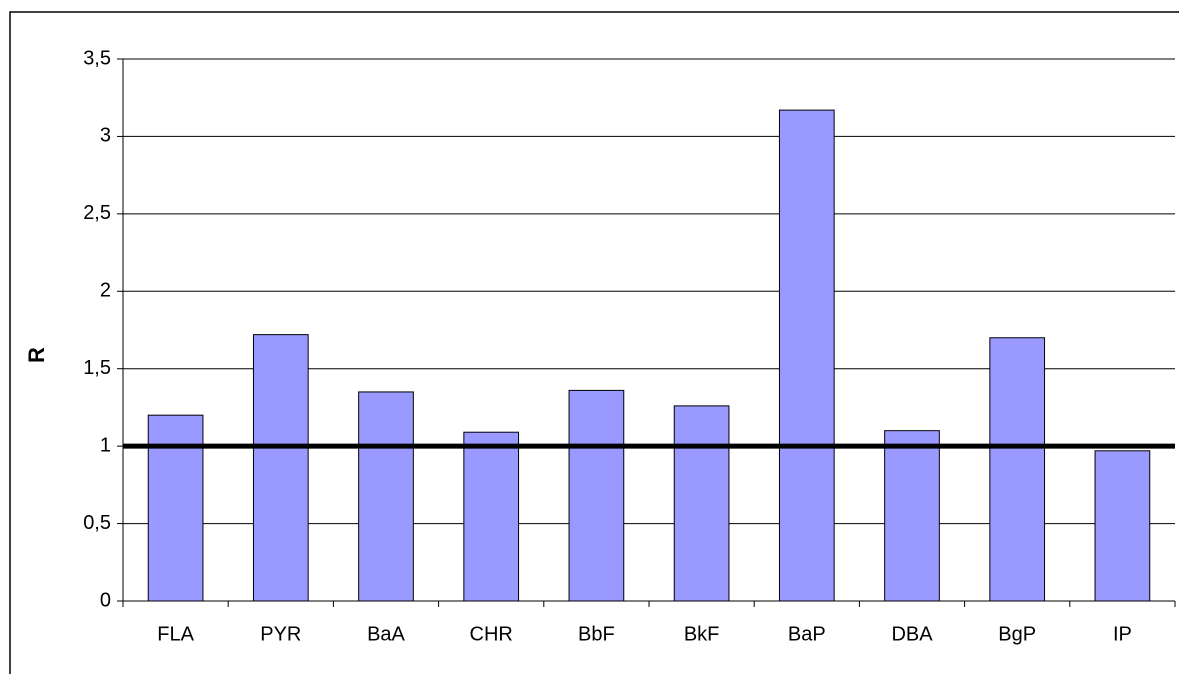 Image resolution: width=1179 pixels, height=674 pixels. I want to click on x-tick-label: BbF, so click(596, 634).